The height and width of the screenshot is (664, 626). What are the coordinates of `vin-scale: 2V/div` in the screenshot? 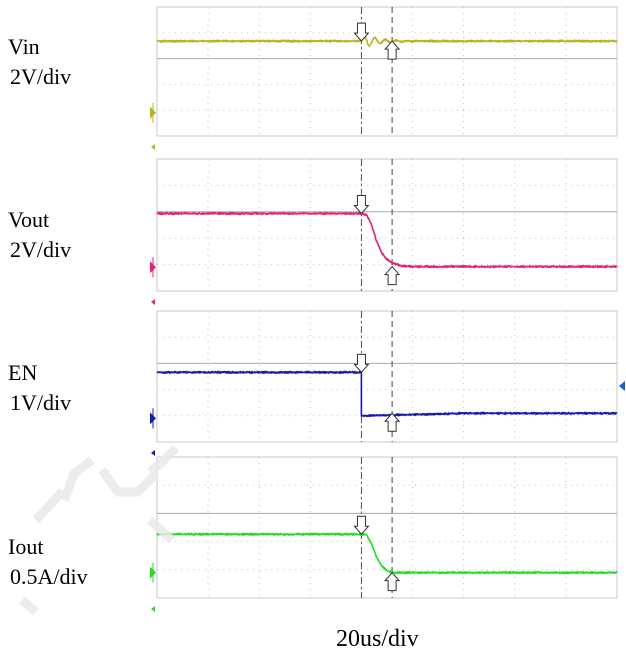 It's located at (41, 76).